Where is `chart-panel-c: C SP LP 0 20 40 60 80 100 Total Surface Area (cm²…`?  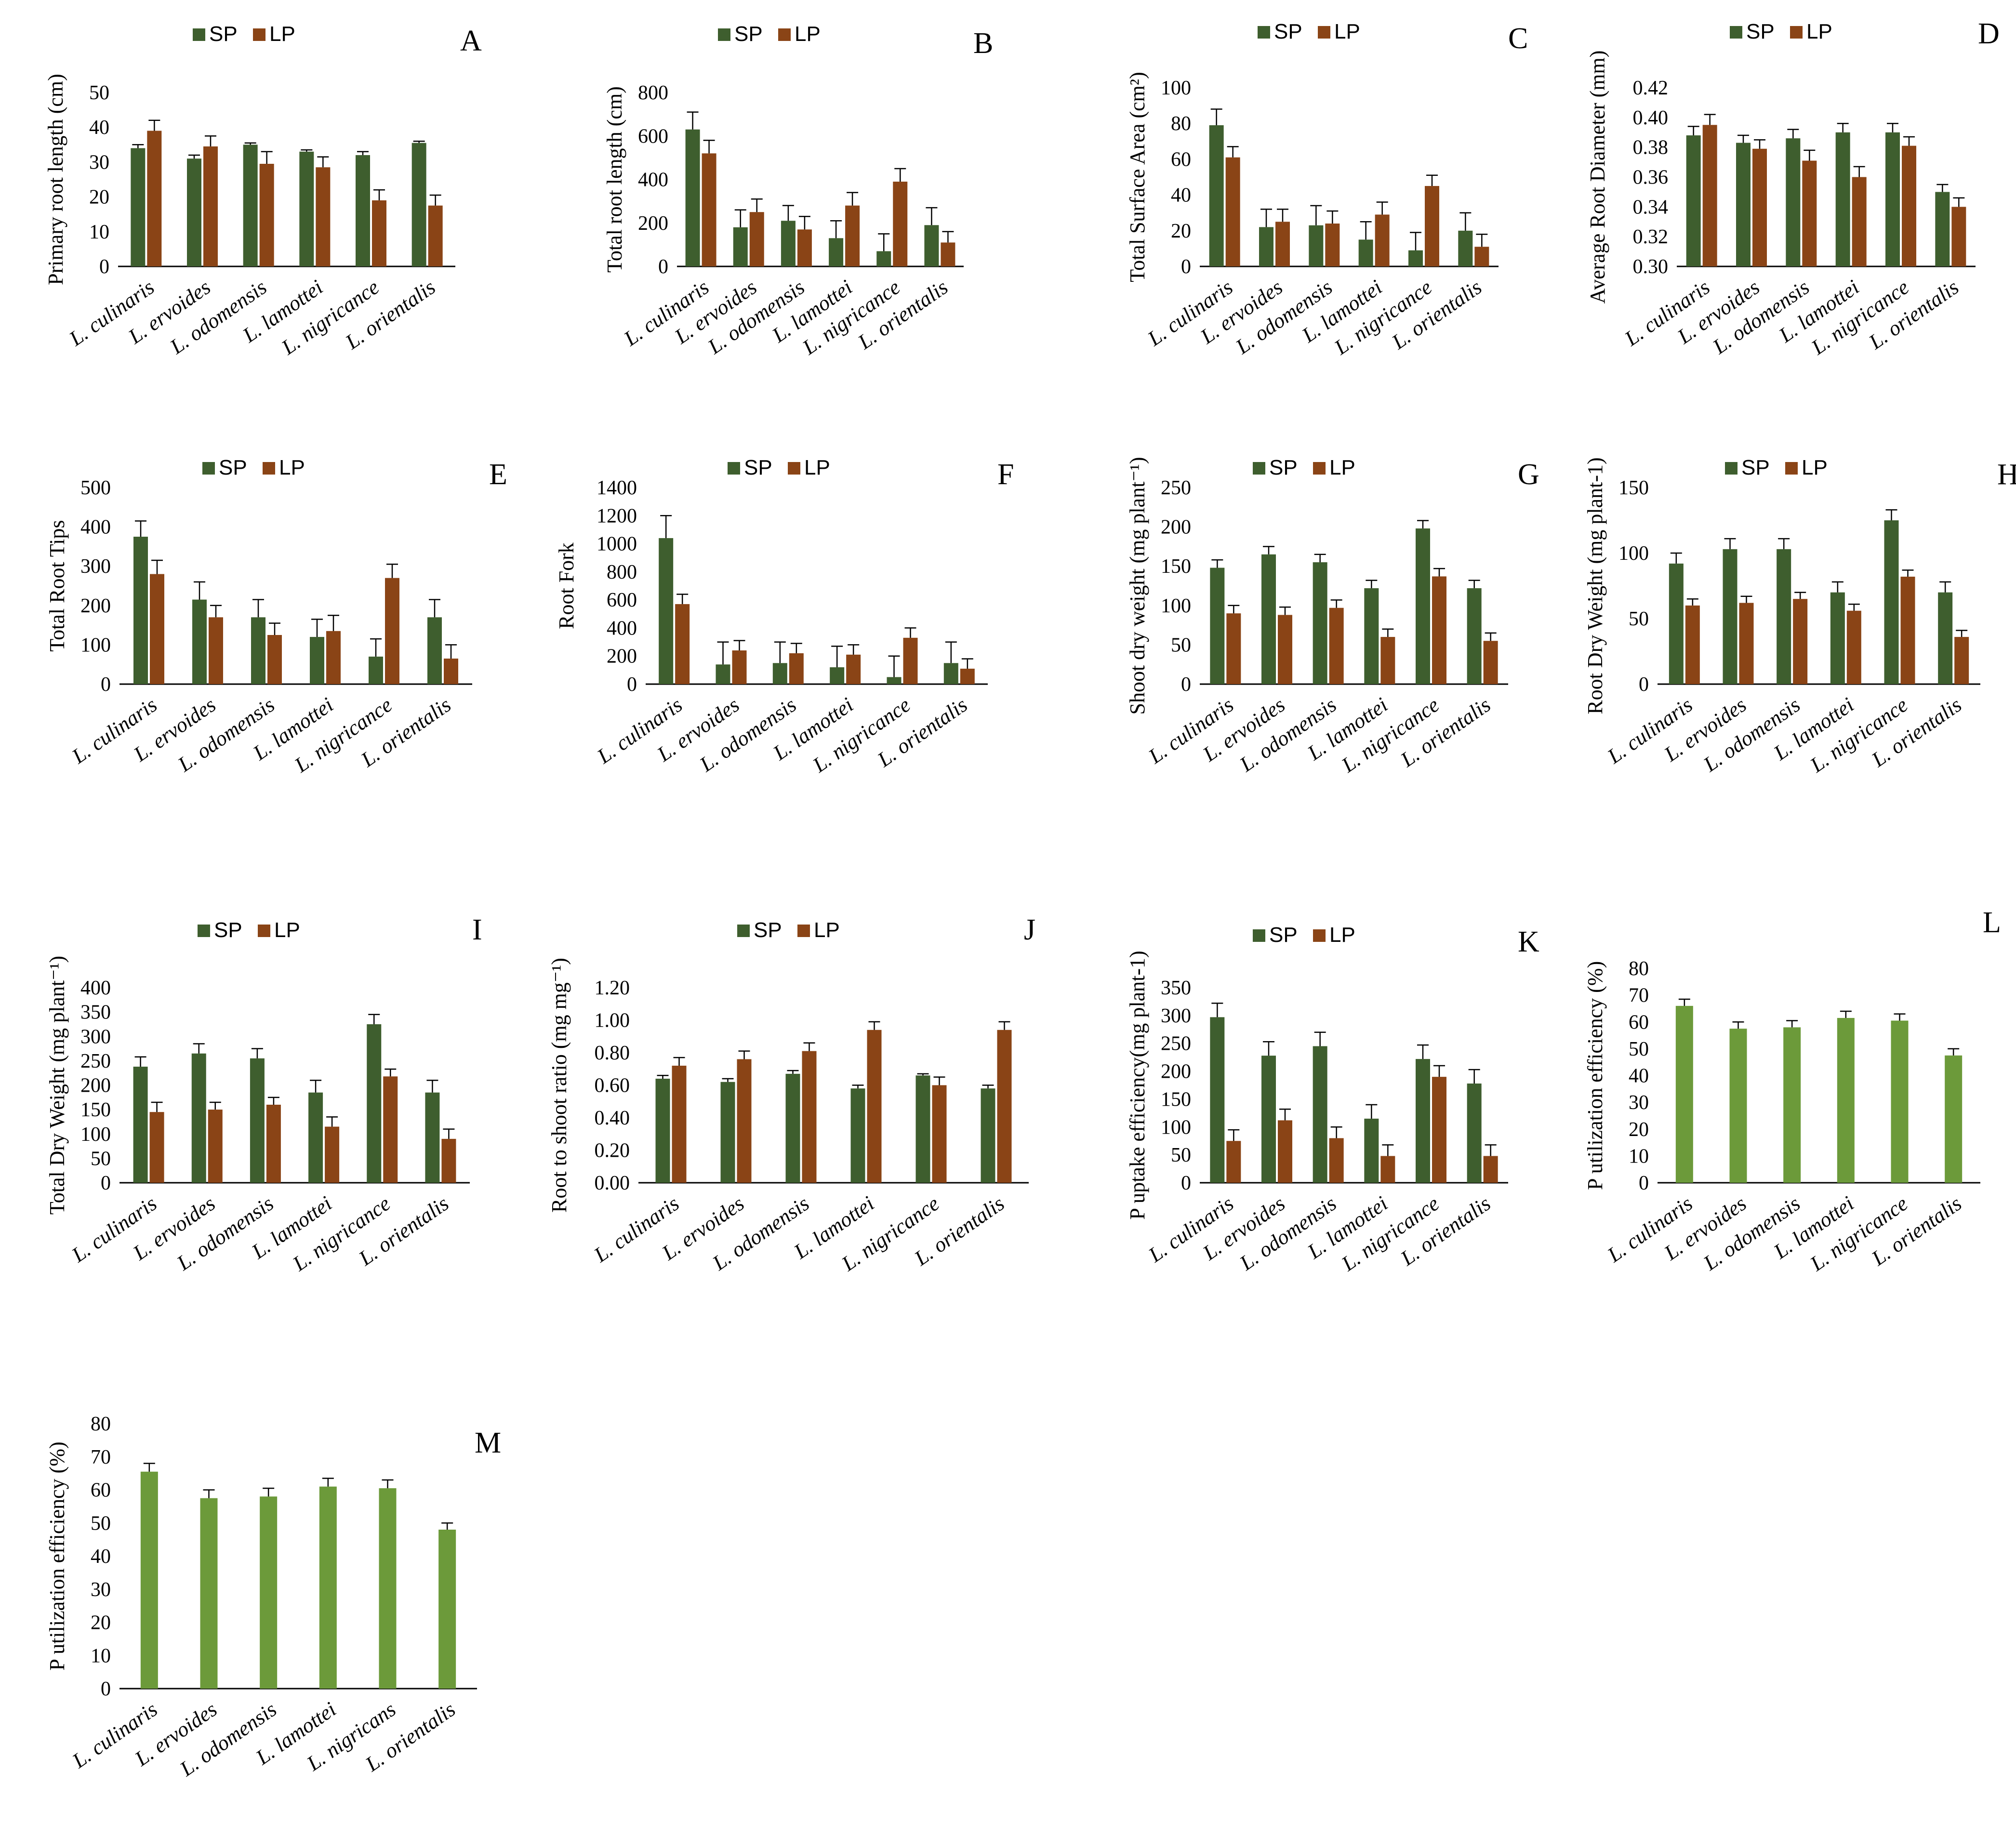
chart-panel-c: C SP LP 0 20 40 60 80 100 Total Surface Area (cm²… is located at coordinates (1327, 189).